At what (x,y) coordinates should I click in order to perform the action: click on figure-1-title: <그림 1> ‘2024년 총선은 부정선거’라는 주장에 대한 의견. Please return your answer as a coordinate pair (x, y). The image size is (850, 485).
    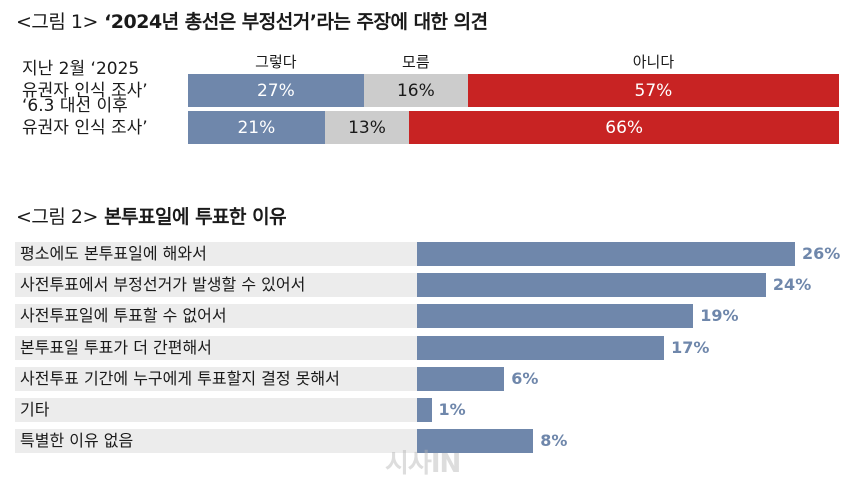
    Looking at the image, I should click on (252, 20).